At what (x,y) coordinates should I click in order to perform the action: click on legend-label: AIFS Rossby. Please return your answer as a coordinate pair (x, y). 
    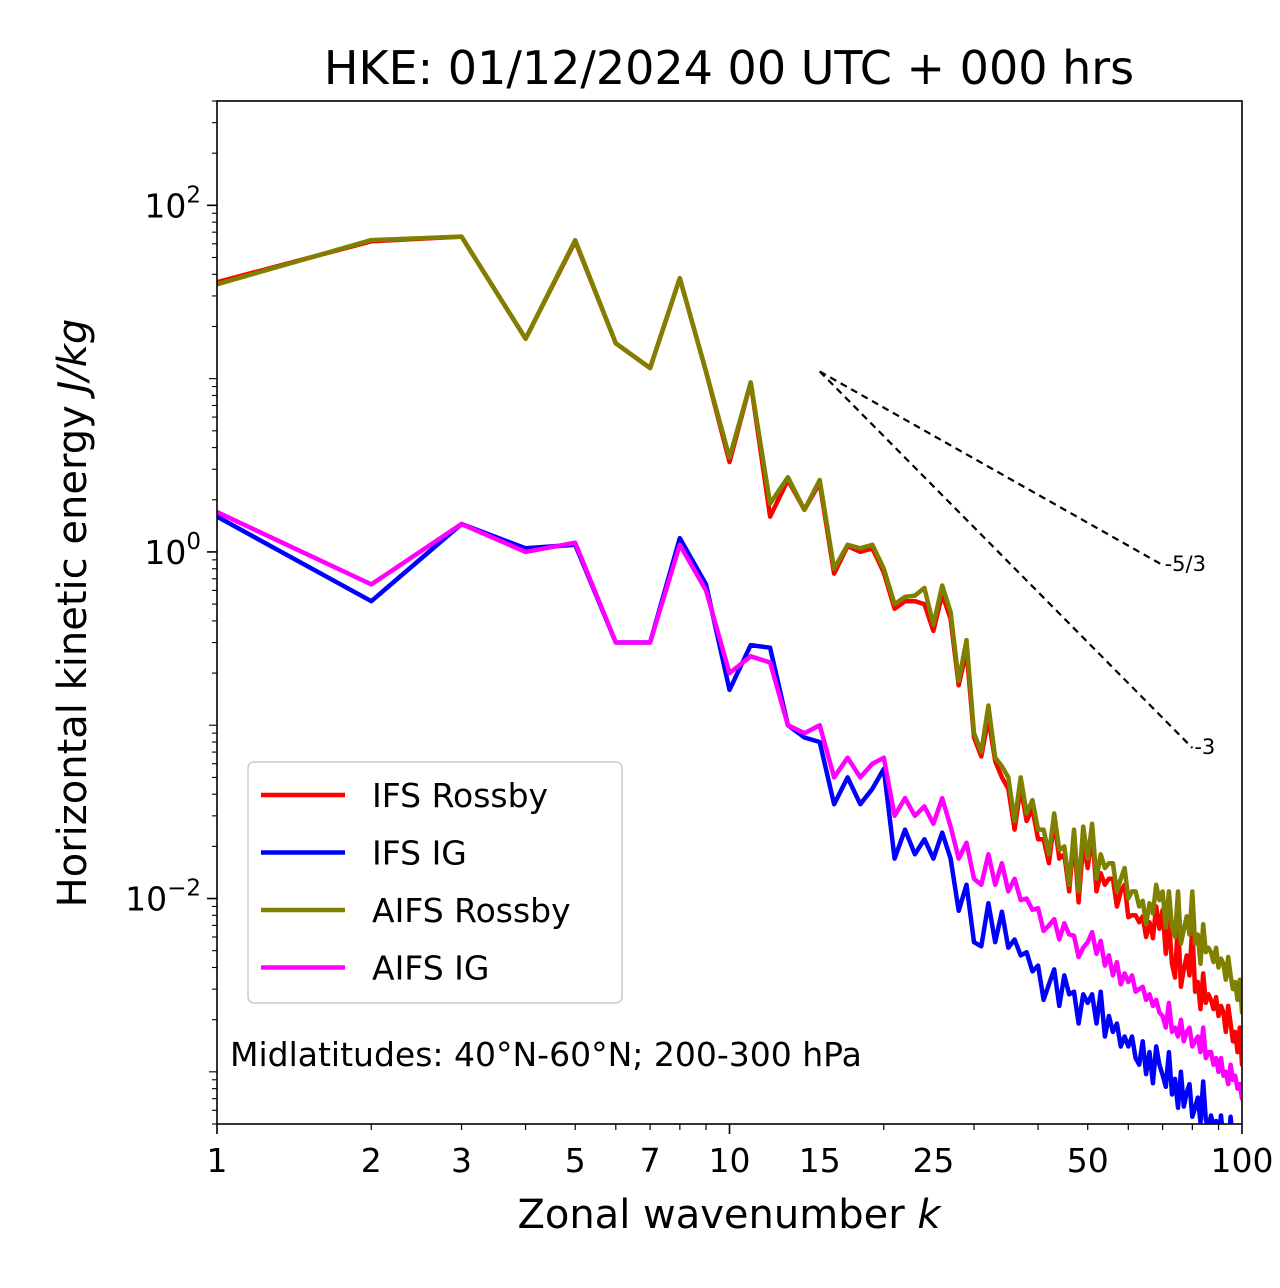
    Looking at the image, I should click on (471, 910).